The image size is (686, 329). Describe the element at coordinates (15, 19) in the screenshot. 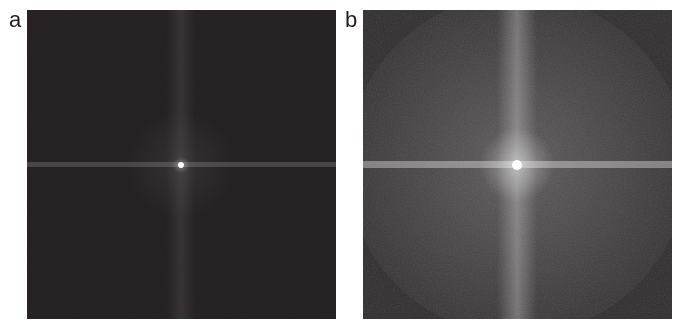

I see `panel-label: a` at that location.